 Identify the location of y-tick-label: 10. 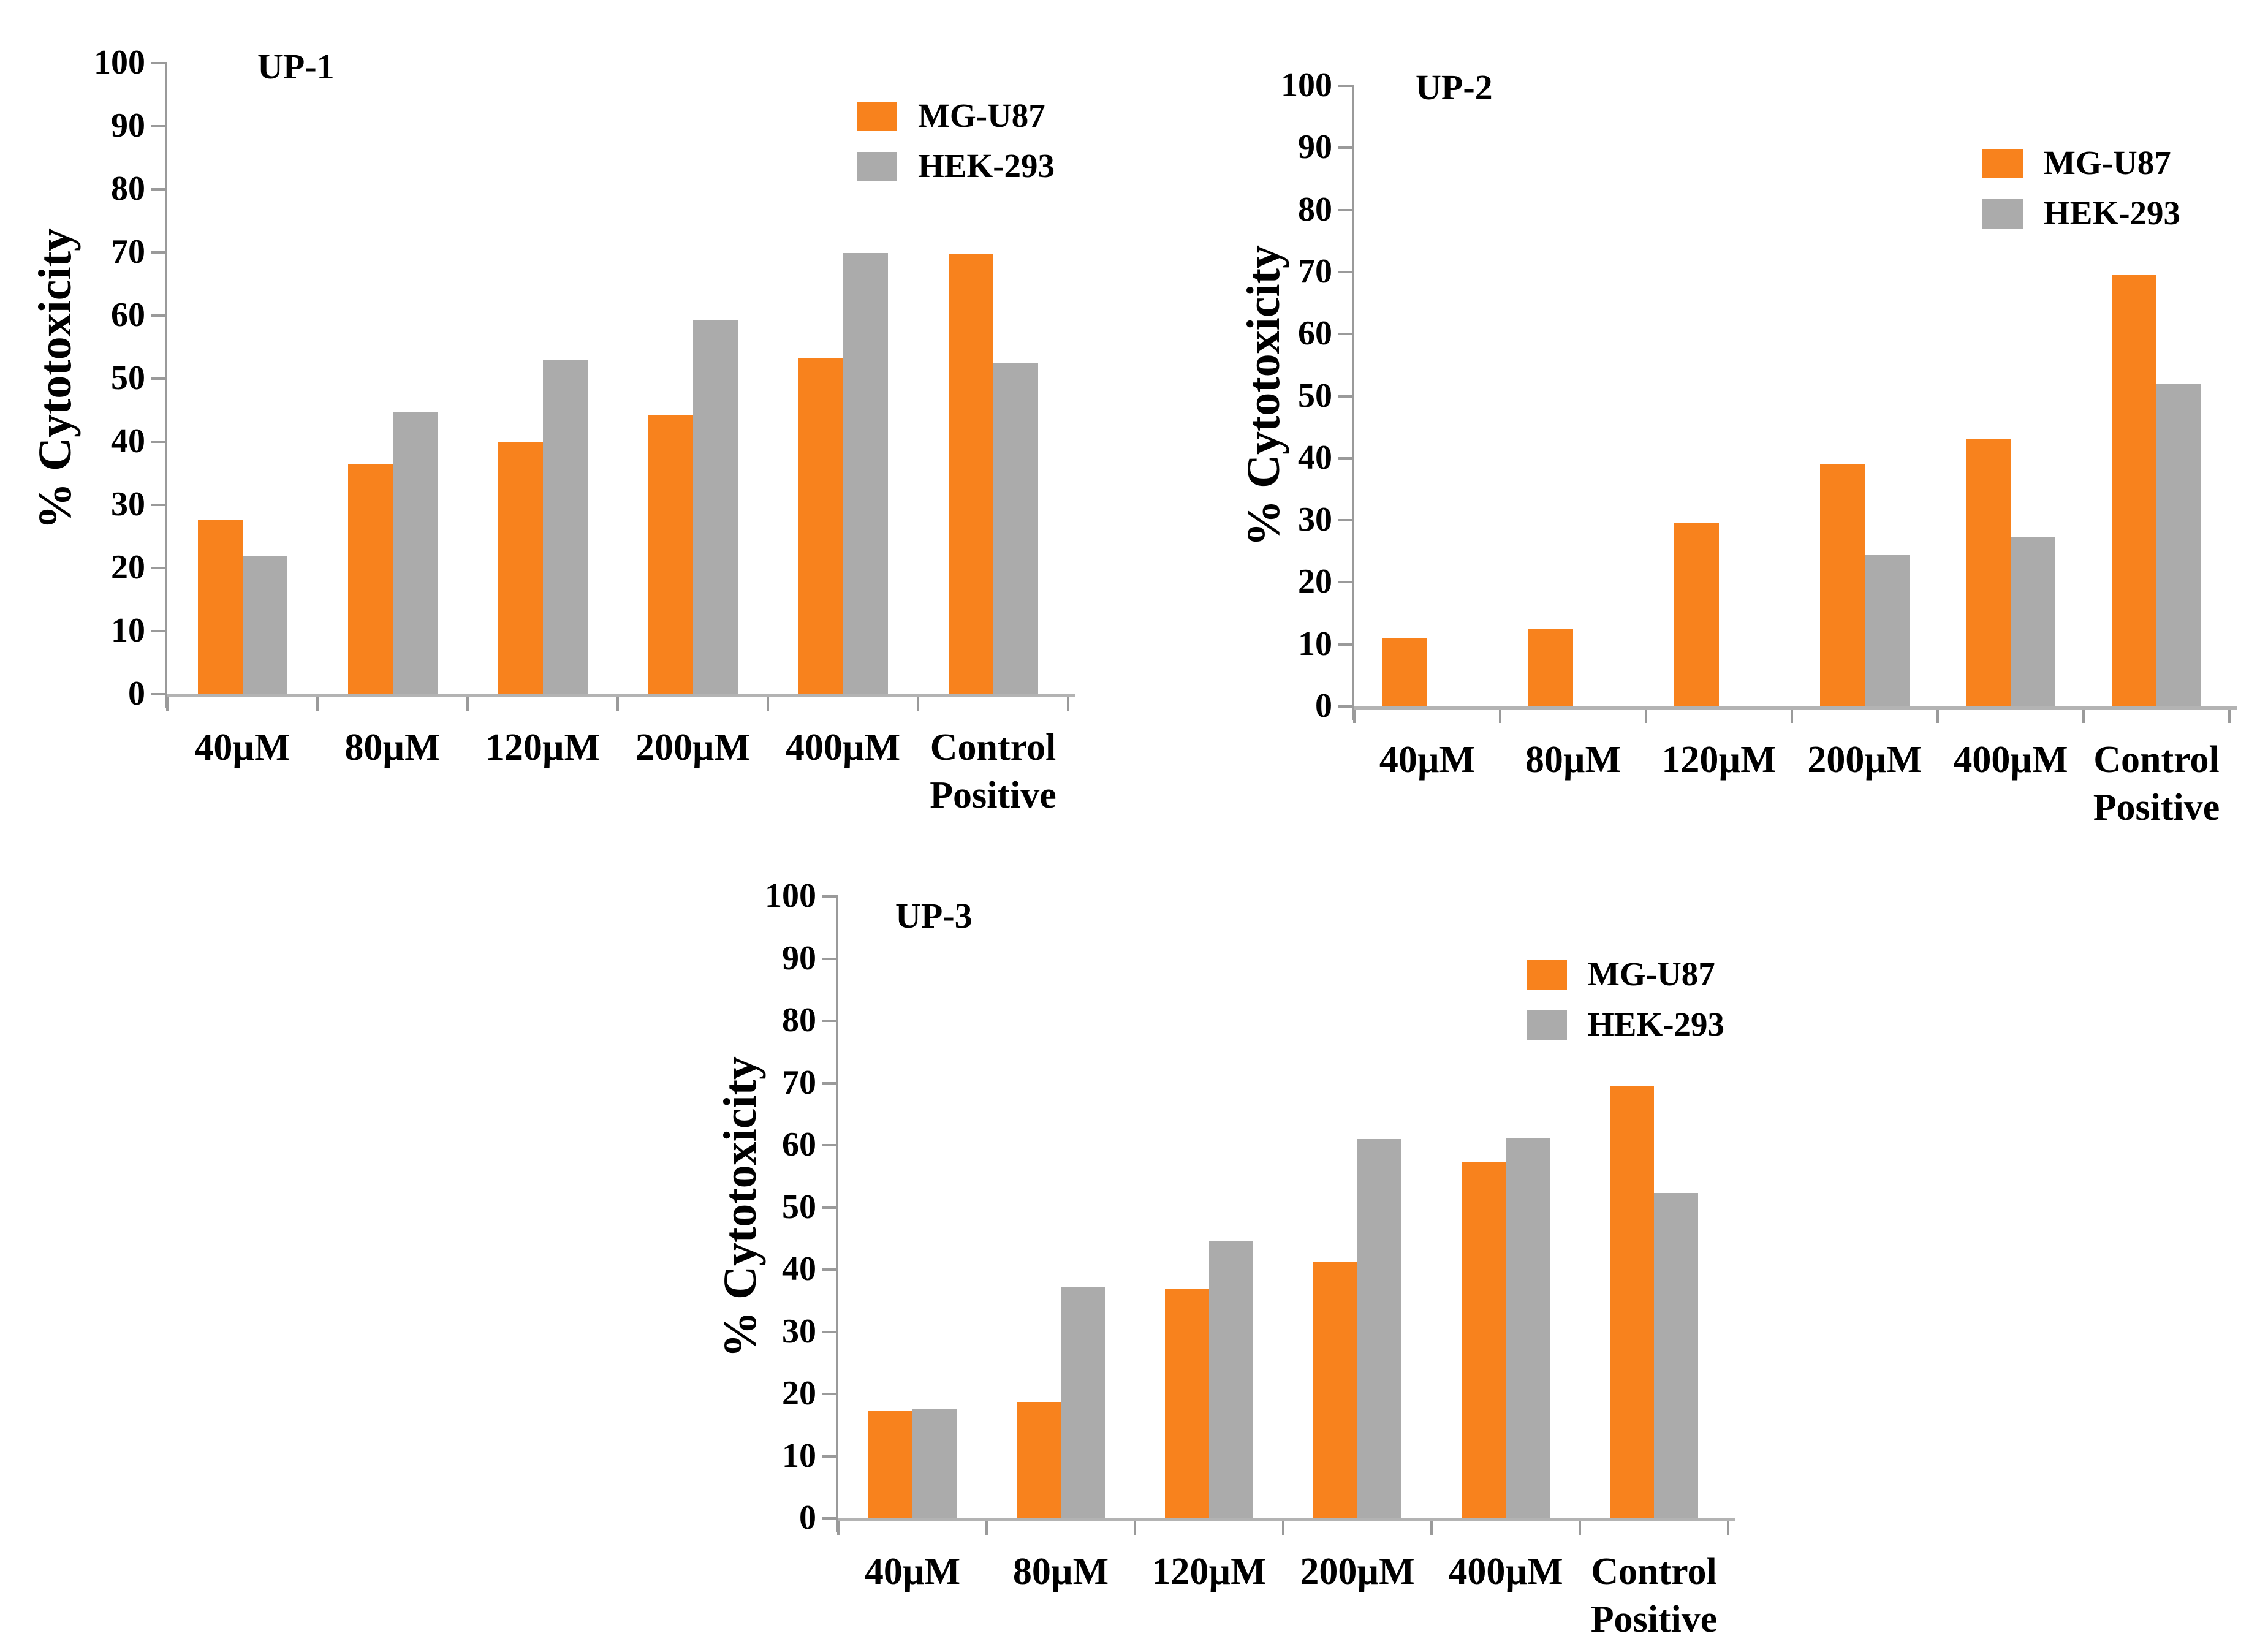
(1315, 643).